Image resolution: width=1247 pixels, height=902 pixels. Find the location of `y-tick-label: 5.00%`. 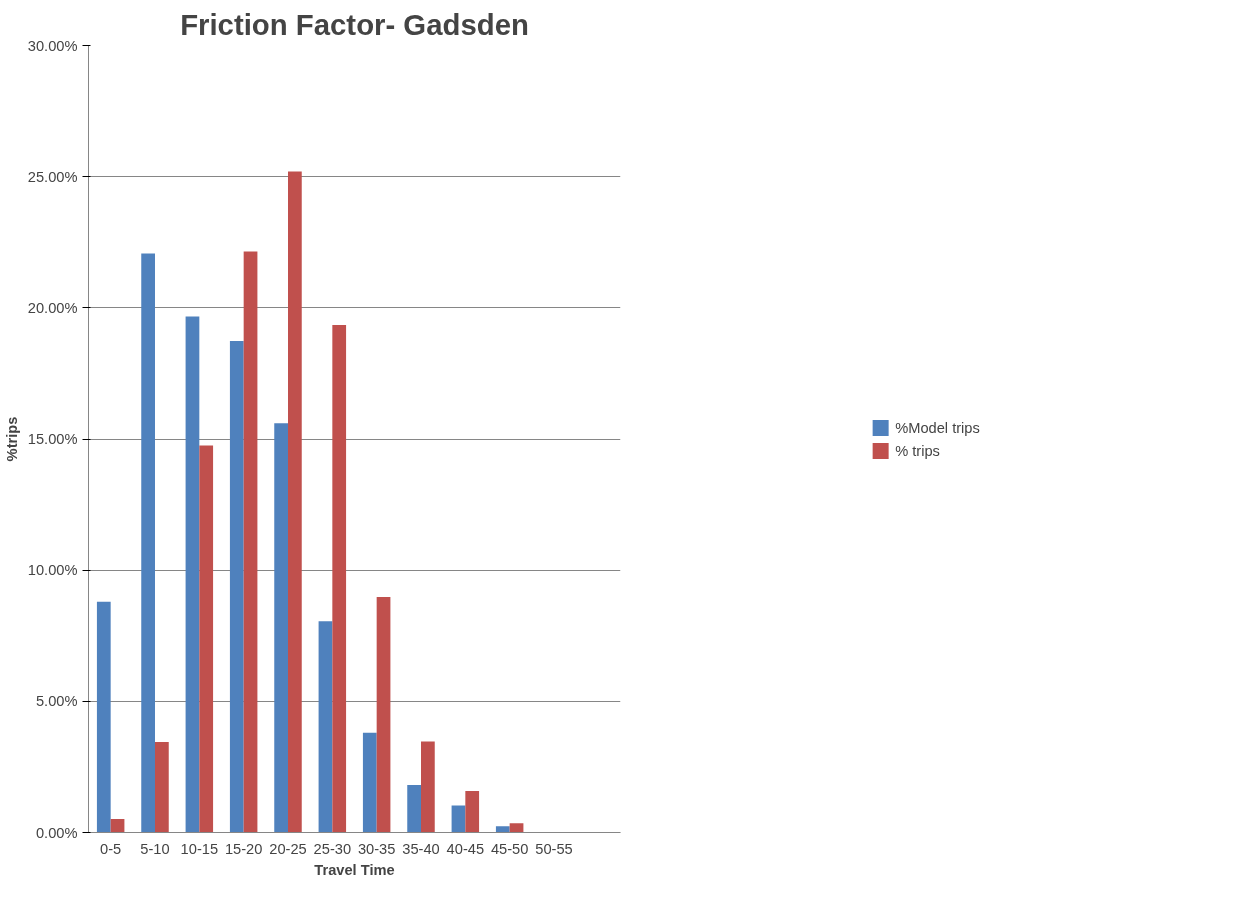

y-tick-label: 5.00% is located at coordinates (56, 701).